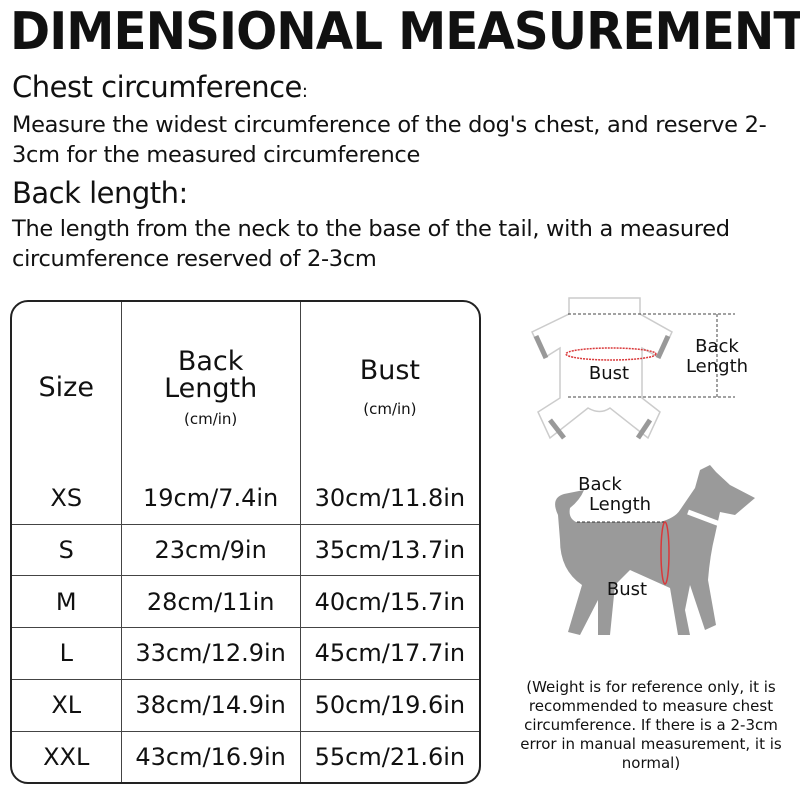 The image size is (800, 800). Describe the element at coordinates (157, 87) in the screenshot. I see `chest-heading-text: Chest circumference` at that location.